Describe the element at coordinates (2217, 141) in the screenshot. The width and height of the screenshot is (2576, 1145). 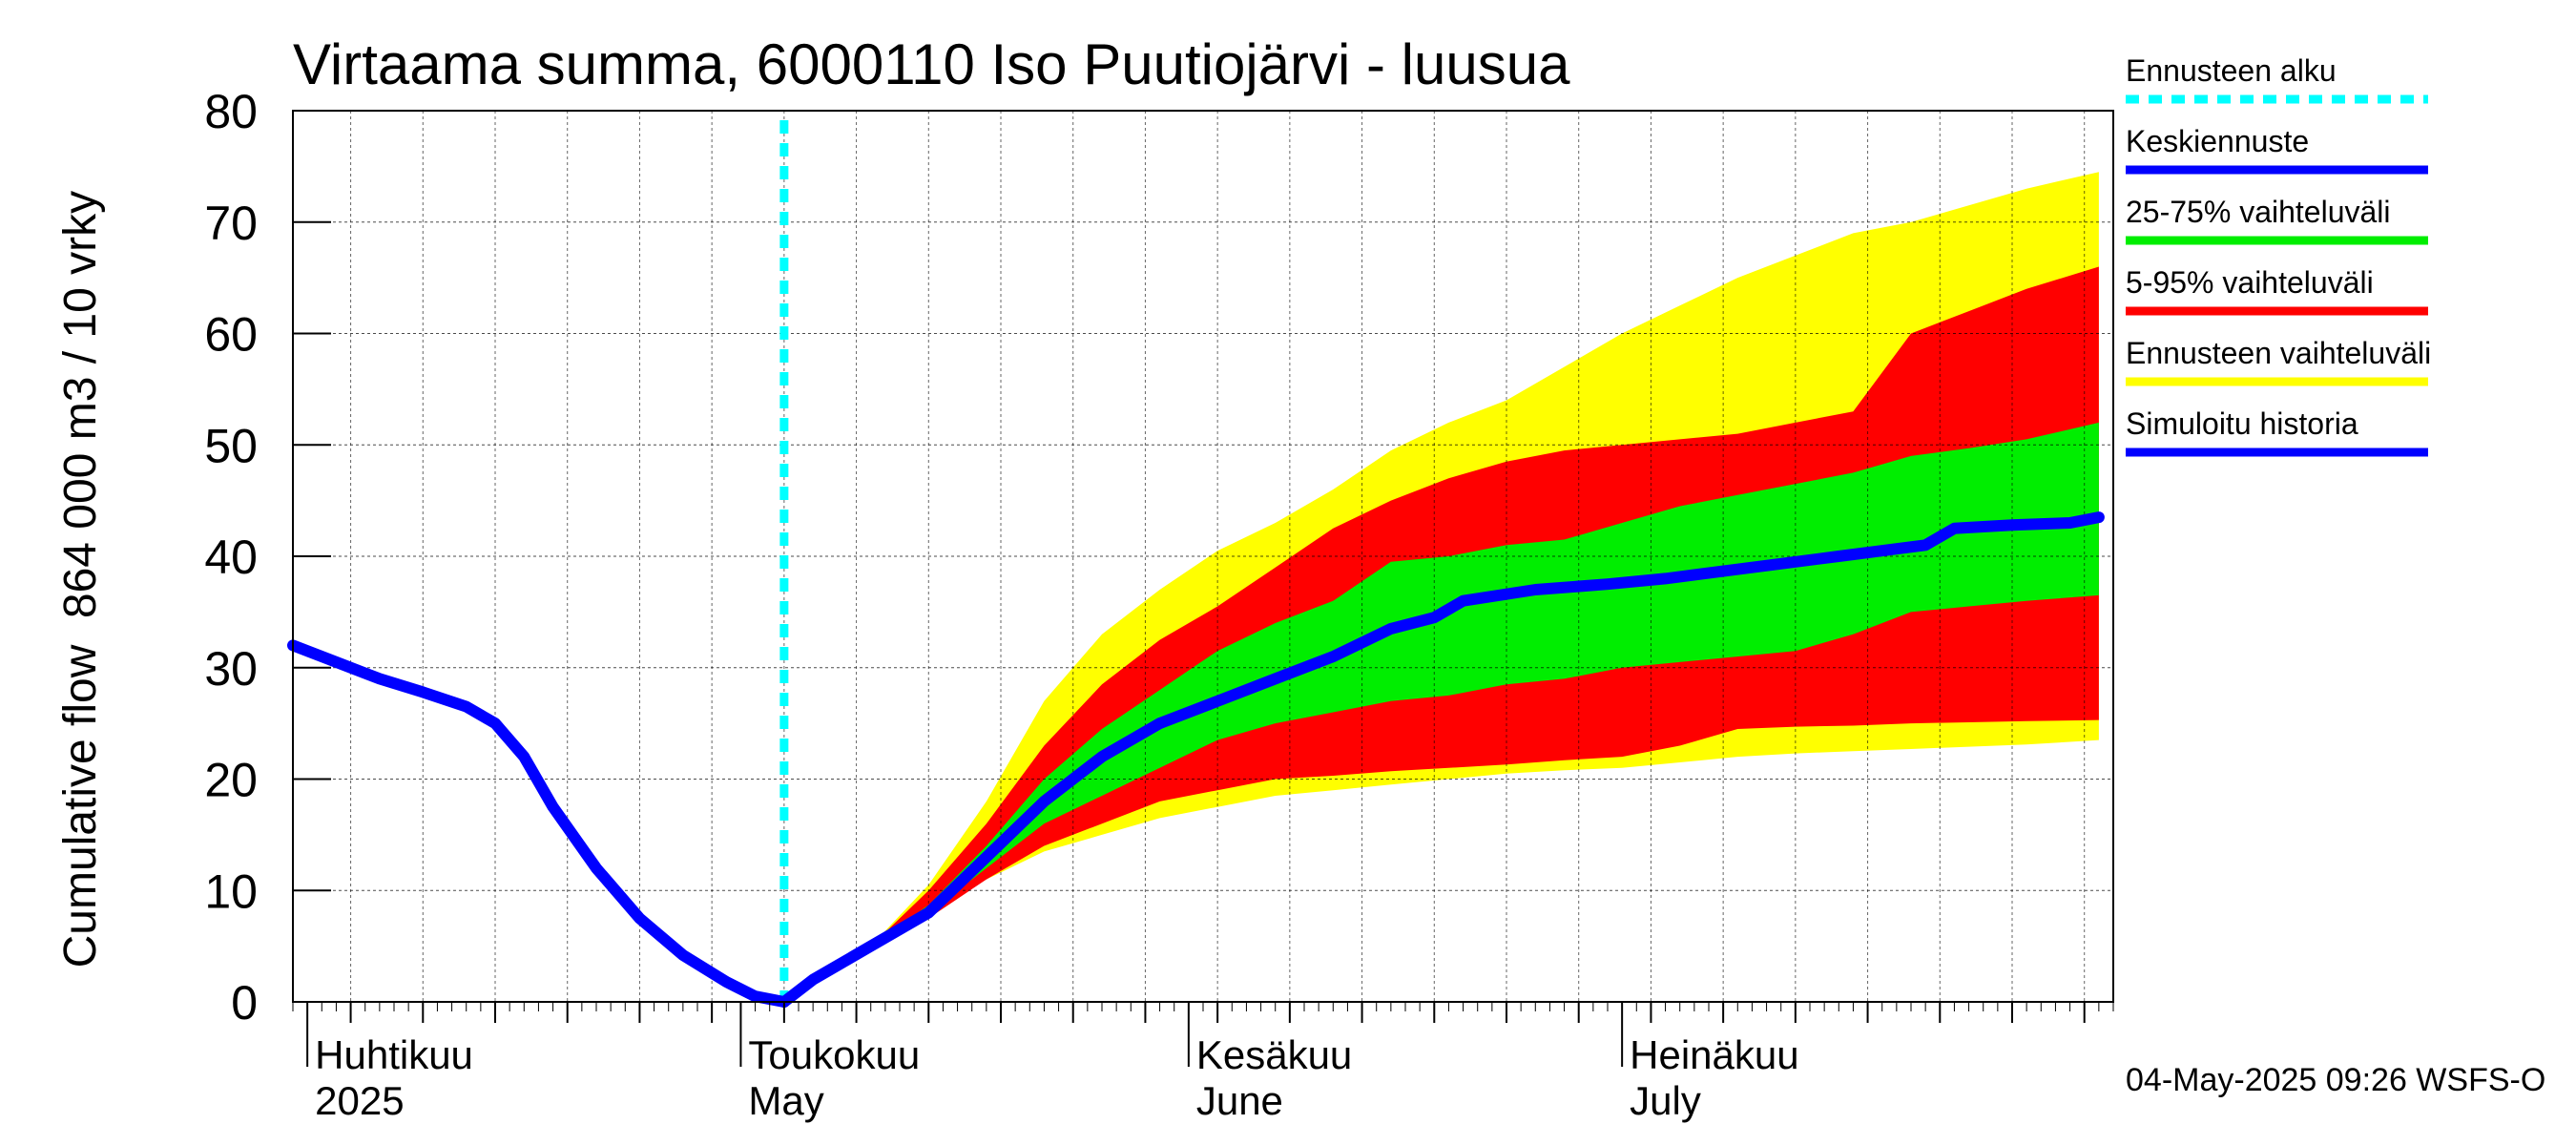
I see `legend-label: Keskiennuste` at that location.